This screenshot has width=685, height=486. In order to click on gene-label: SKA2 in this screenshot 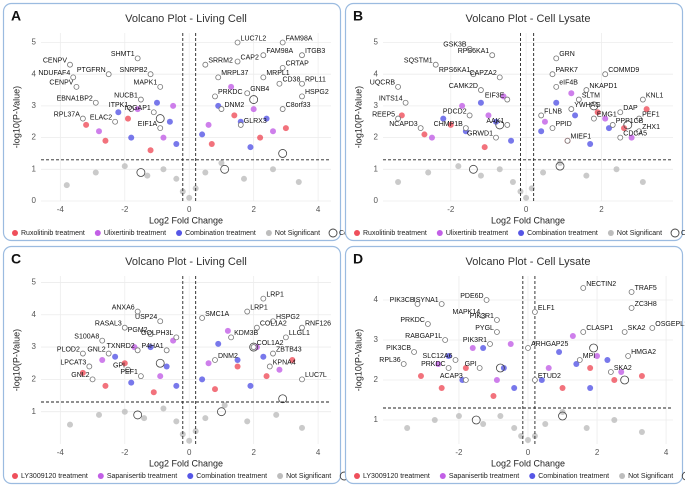, I will do `click(623, 368)`.